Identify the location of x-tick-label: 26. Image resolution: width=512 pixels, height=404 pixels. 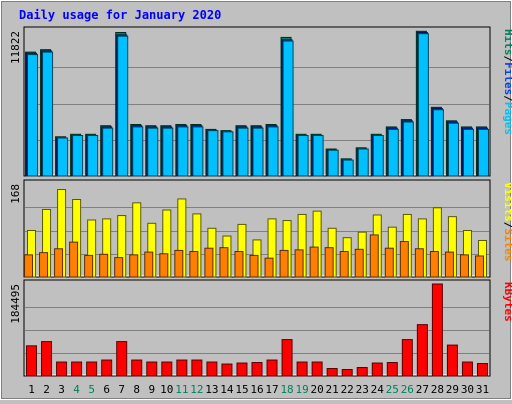
(407, 389).